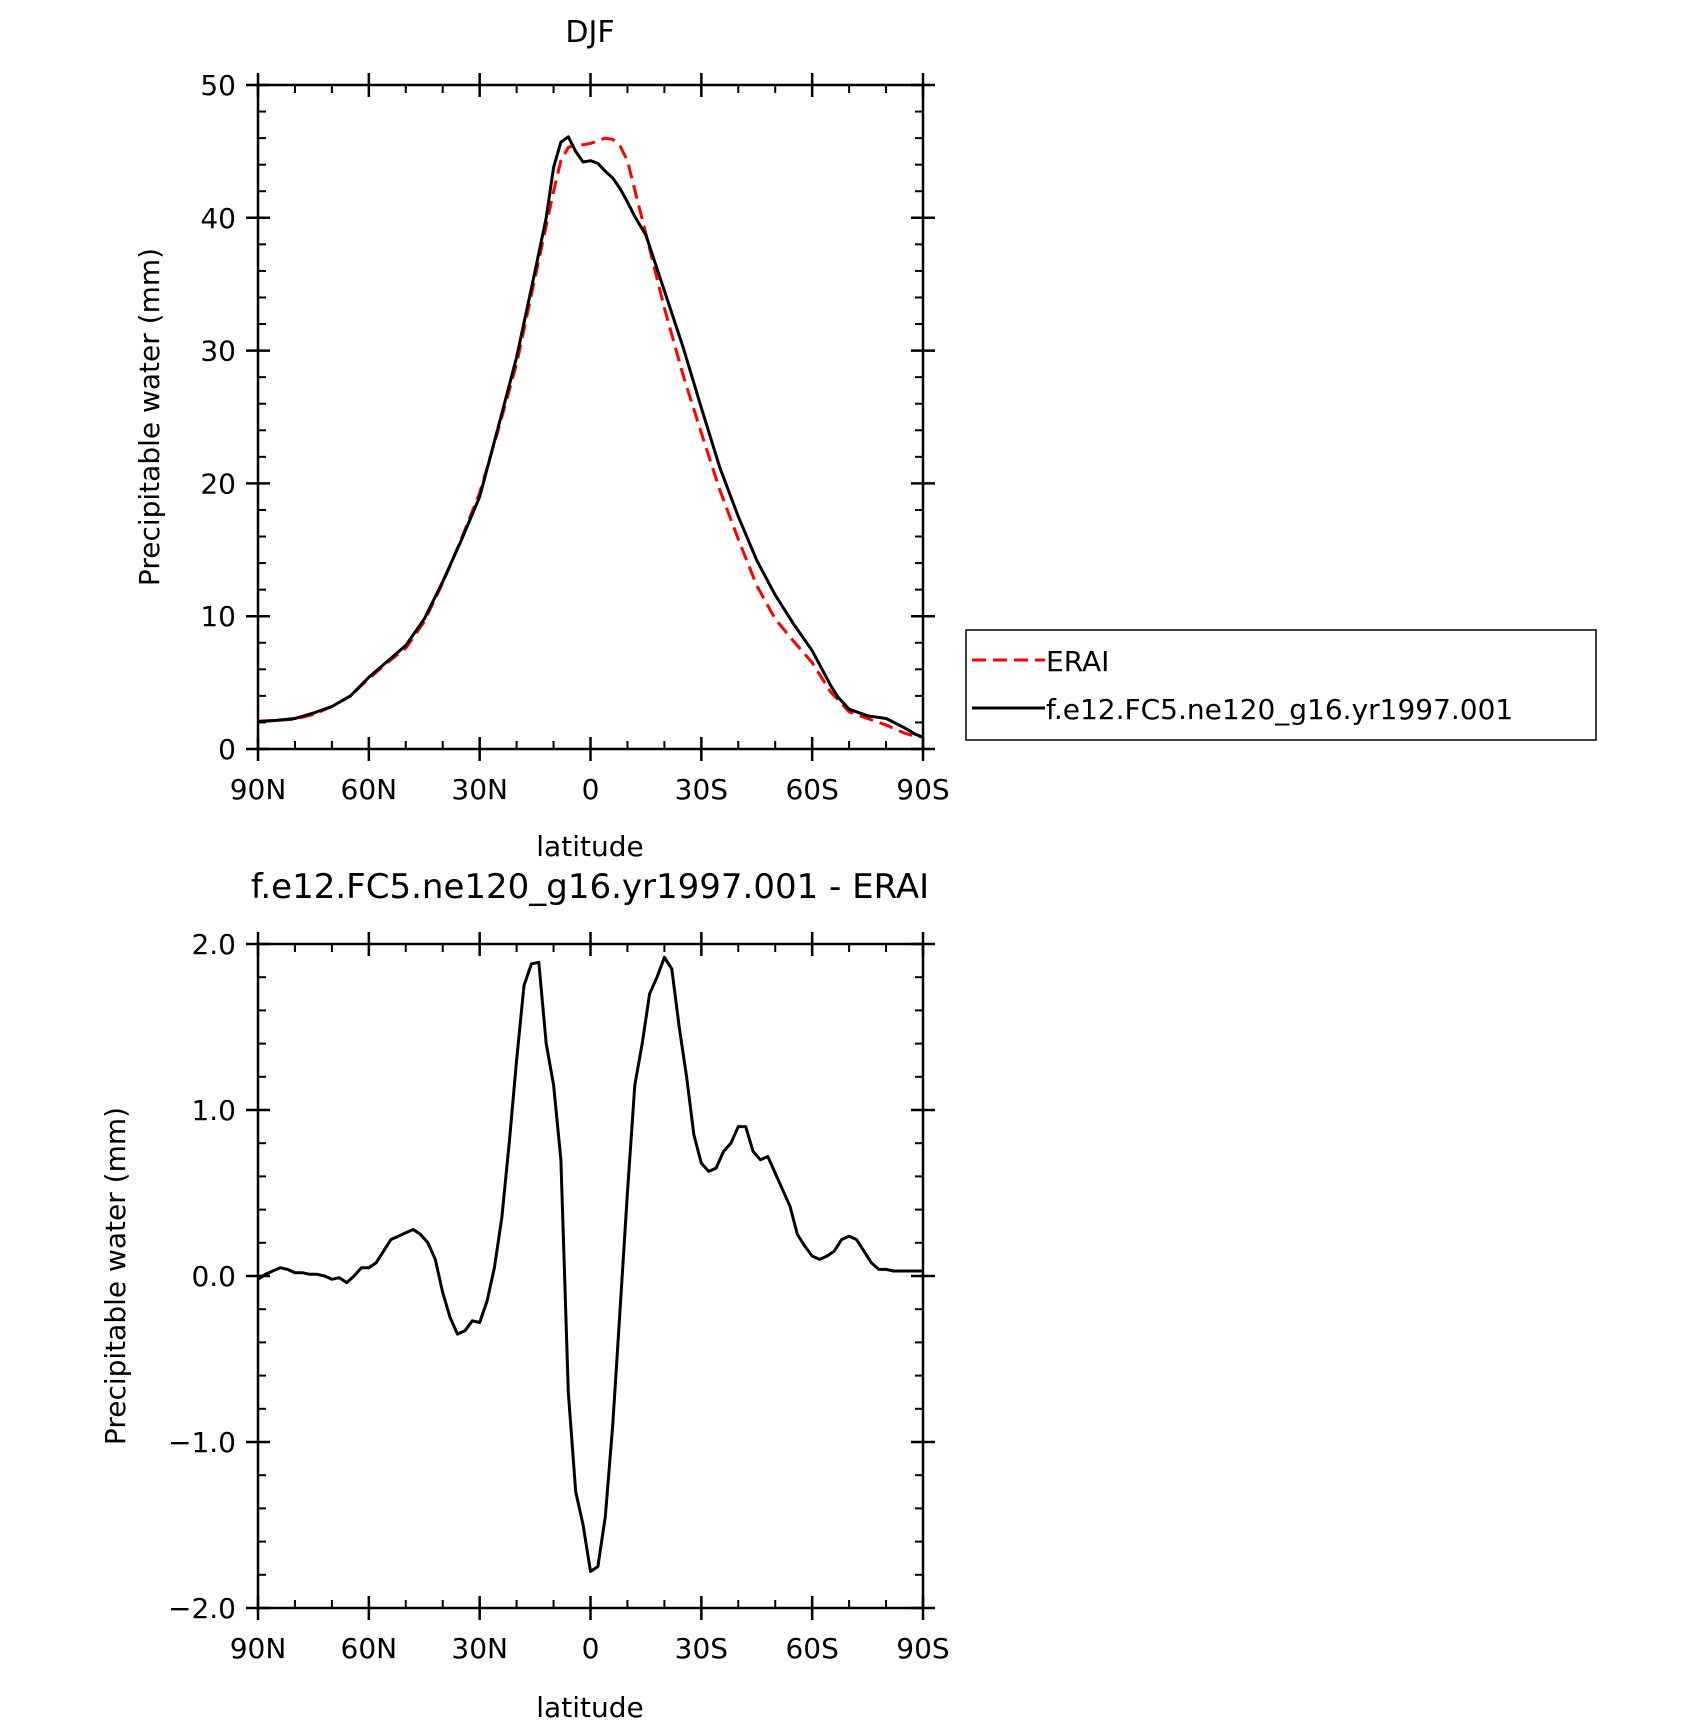  Describe the element at coordinates (589, 32) in the screenshot. I see `chart-title: DJF` at that location.